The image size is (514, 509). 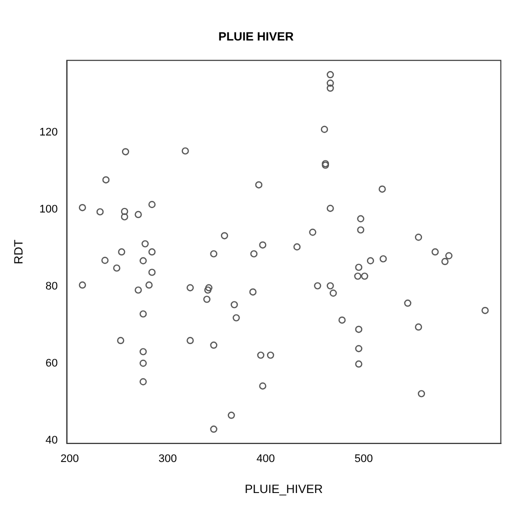 I want to click on x-axis-title: PLUIE_HIVER, so click(x=284, y=489).